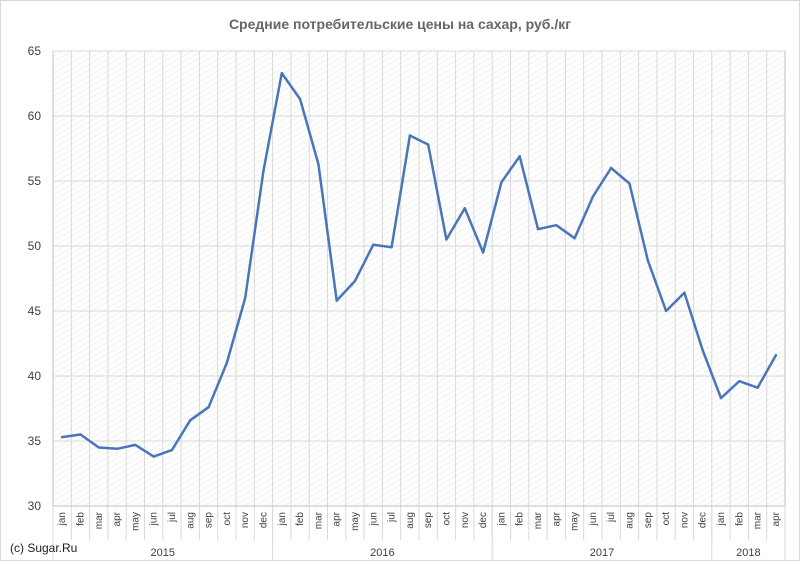 Image resolution: width=800 pixels, height=561 pixels. What do you see at coordinates (43, 548) in the screenshot?
I see `credit-label: (c) Sugar.Ru` at bounding box center [43, 548].